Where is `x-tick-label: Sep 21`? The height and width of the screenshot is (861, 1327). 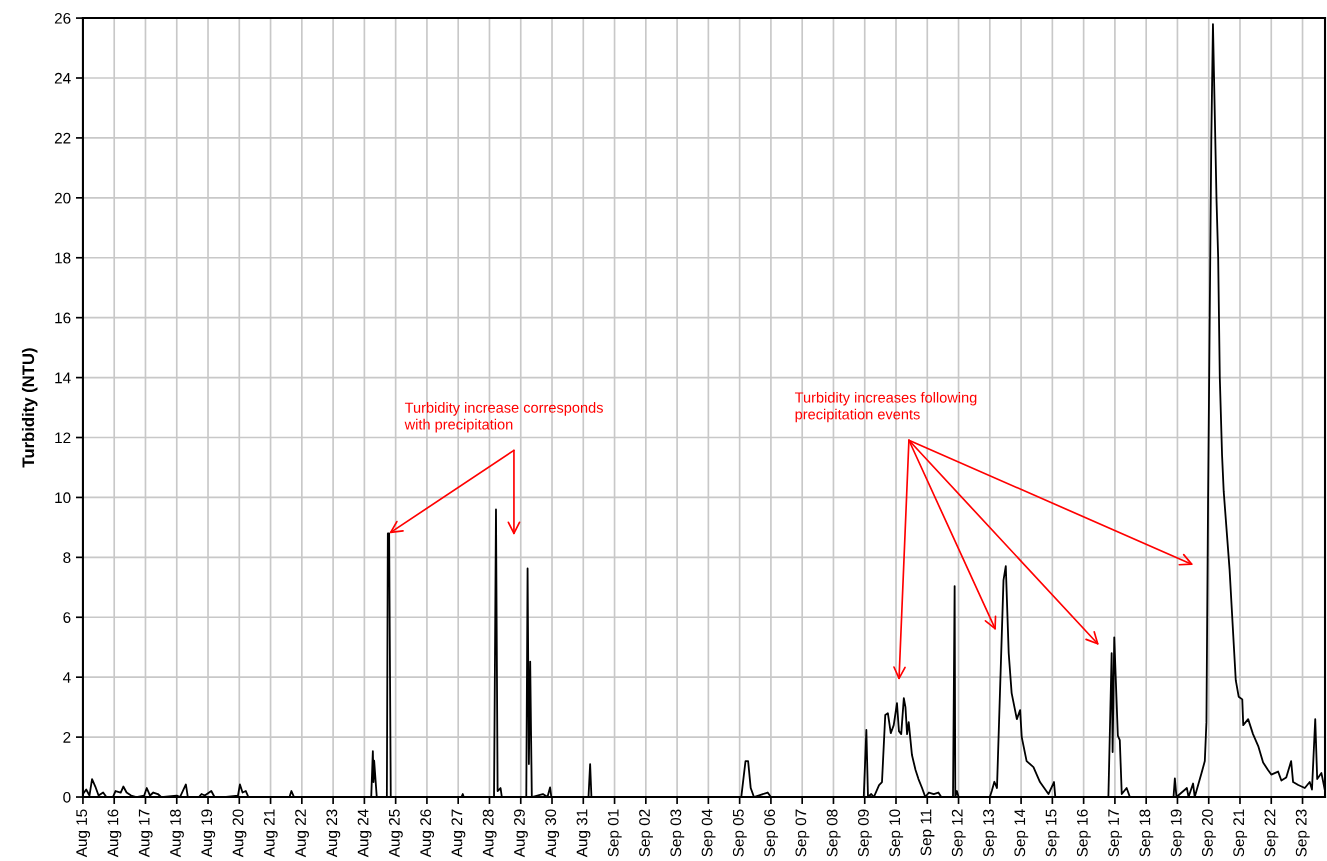 x-tick-label: Sep 21 is located at coordinates (1240, 833).